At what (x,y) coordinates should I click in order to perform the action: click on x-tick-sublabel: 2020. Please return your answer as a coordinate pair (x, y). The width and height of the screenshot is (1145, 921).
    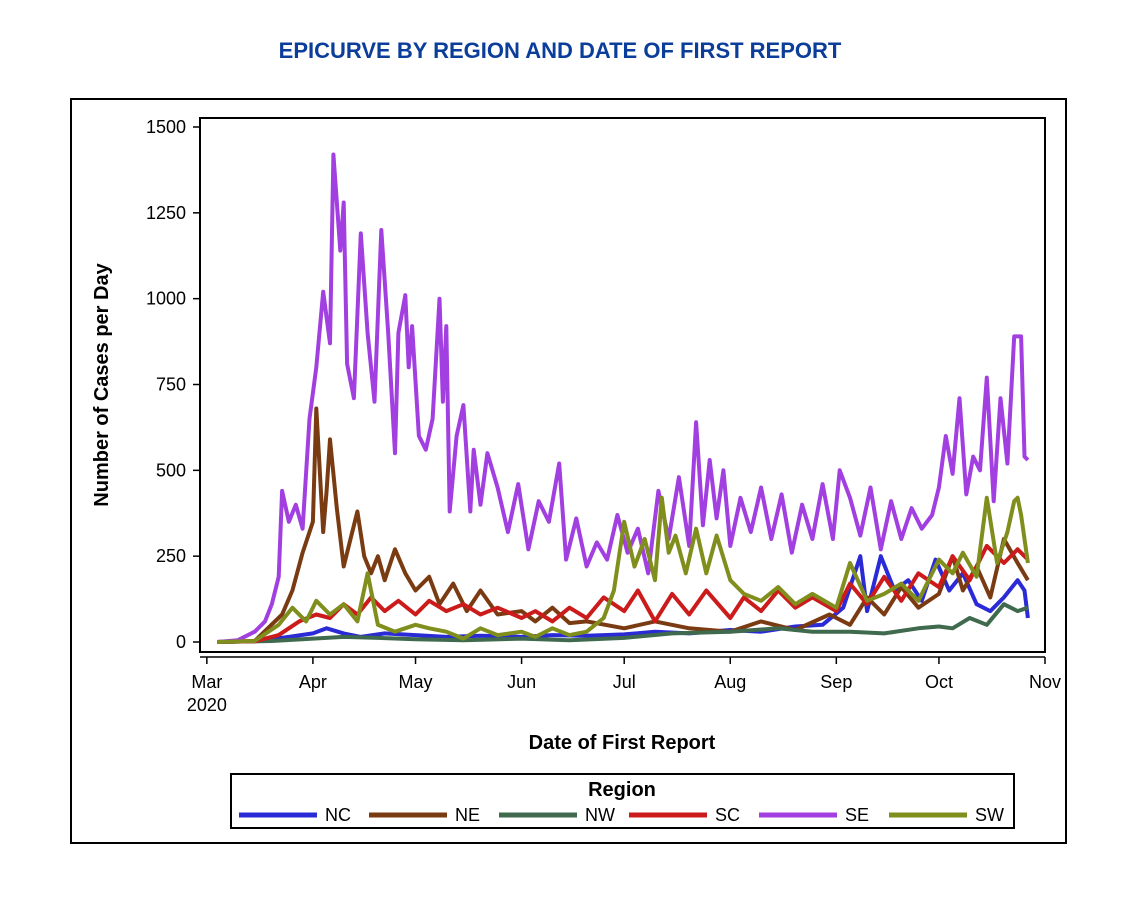
    Looking at the image, I should click on (207, 705).